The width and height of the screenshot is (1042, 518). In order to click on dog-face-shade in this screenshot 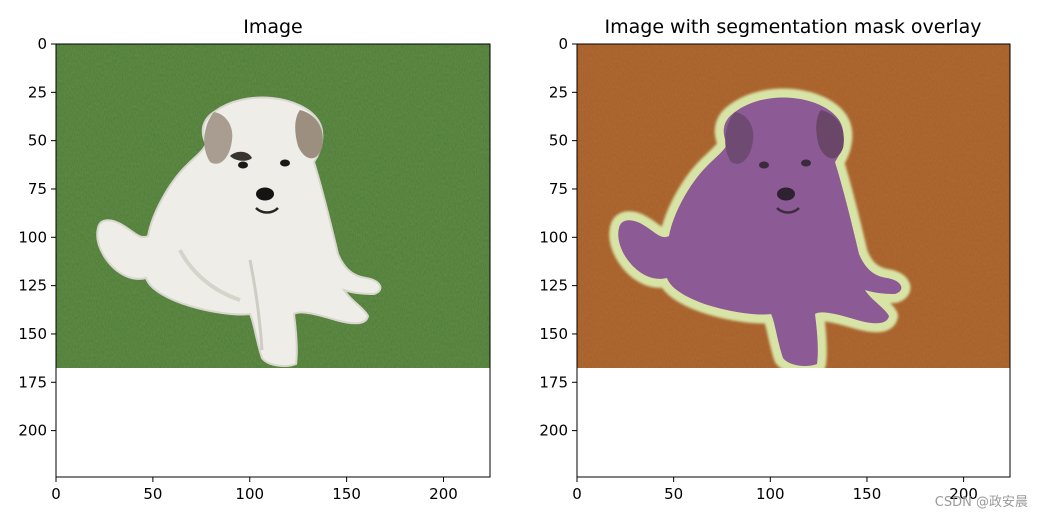, I will do `click(241, 156)`.